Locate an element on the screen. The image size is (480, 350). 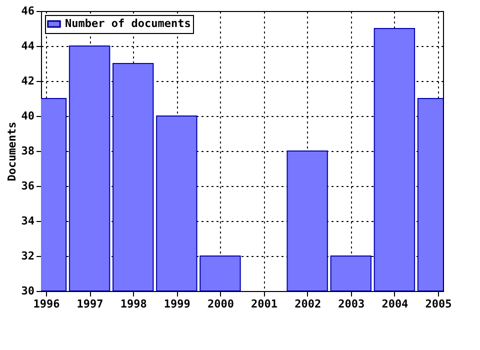
y-tick-label: 42 is located at coordinates (27, 81).